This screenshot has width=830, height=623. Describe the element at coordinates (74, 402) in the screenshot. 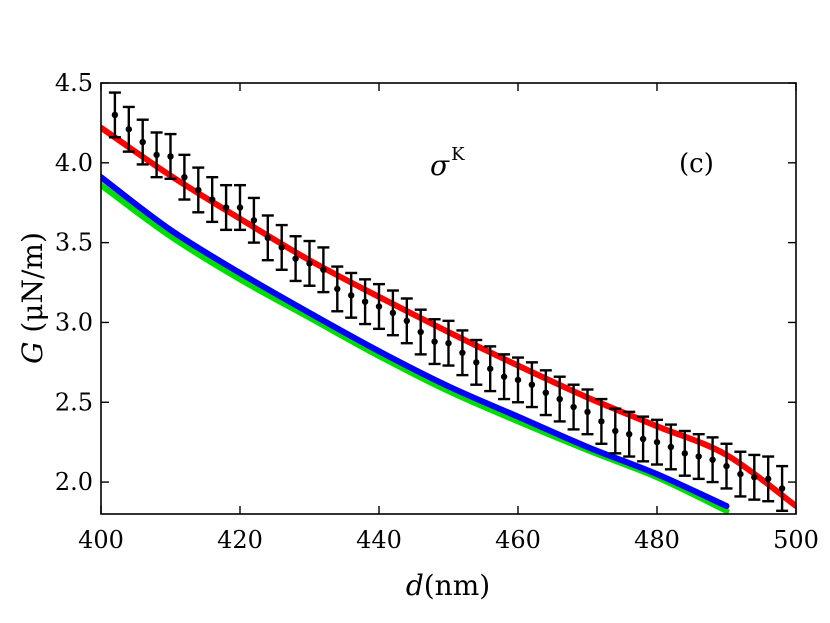

I see `y-tick-label: 2.5` at that location.